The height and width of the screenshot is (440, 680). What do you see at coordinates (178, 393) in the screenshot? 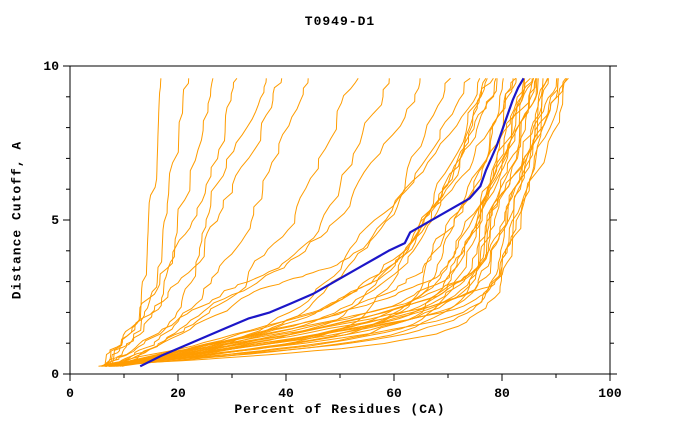
I see `x-tick-label: 20` at bounding box center [178, 393].